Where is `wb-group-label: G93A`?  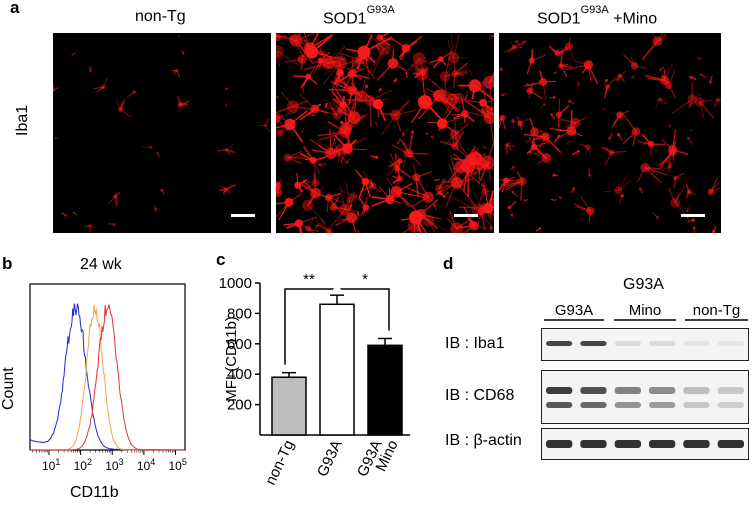 wb-group-label: G93A is located at coordinates (574, 310).